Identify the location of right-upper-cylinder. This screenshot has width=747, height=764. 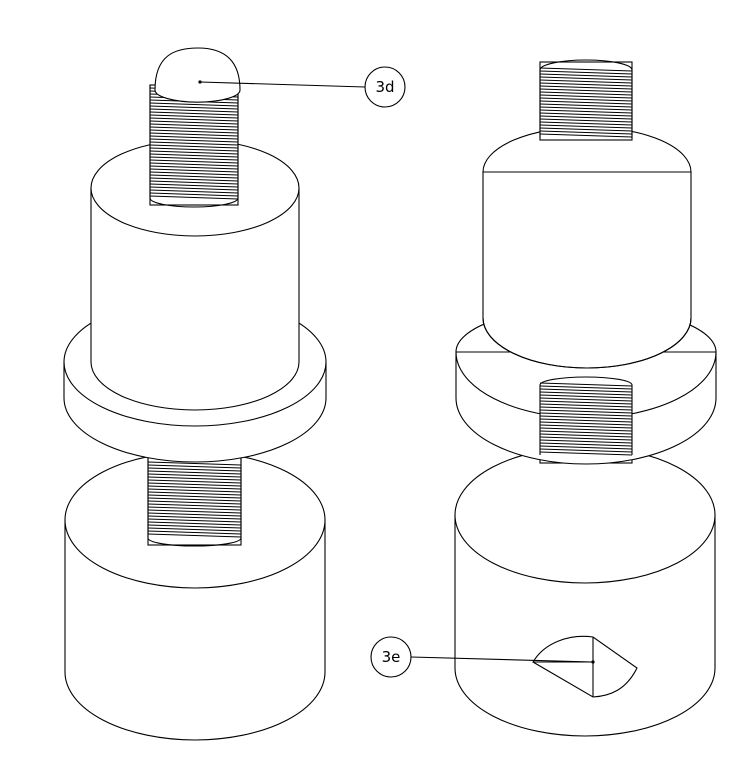
(587, 247).